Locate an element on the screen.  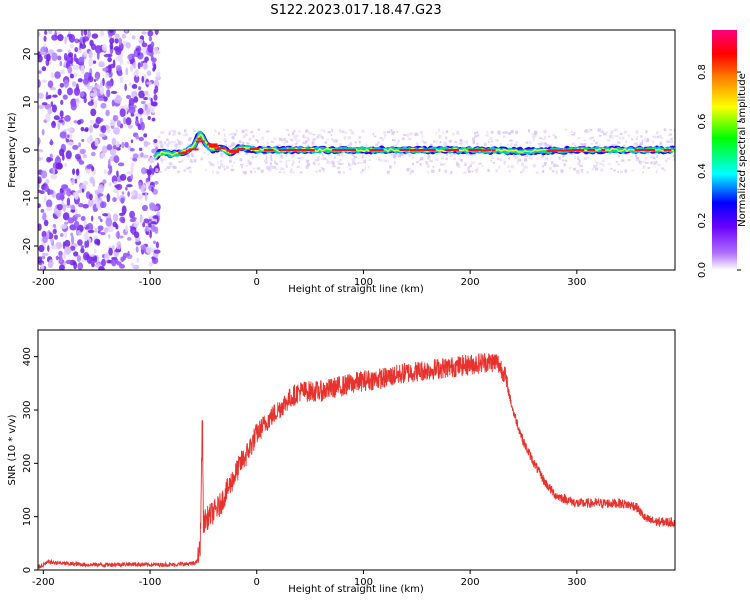
colorbar-ticks: 0.0 0.2 0.4 0.6 0.8 is located at coordinates (719, 171).